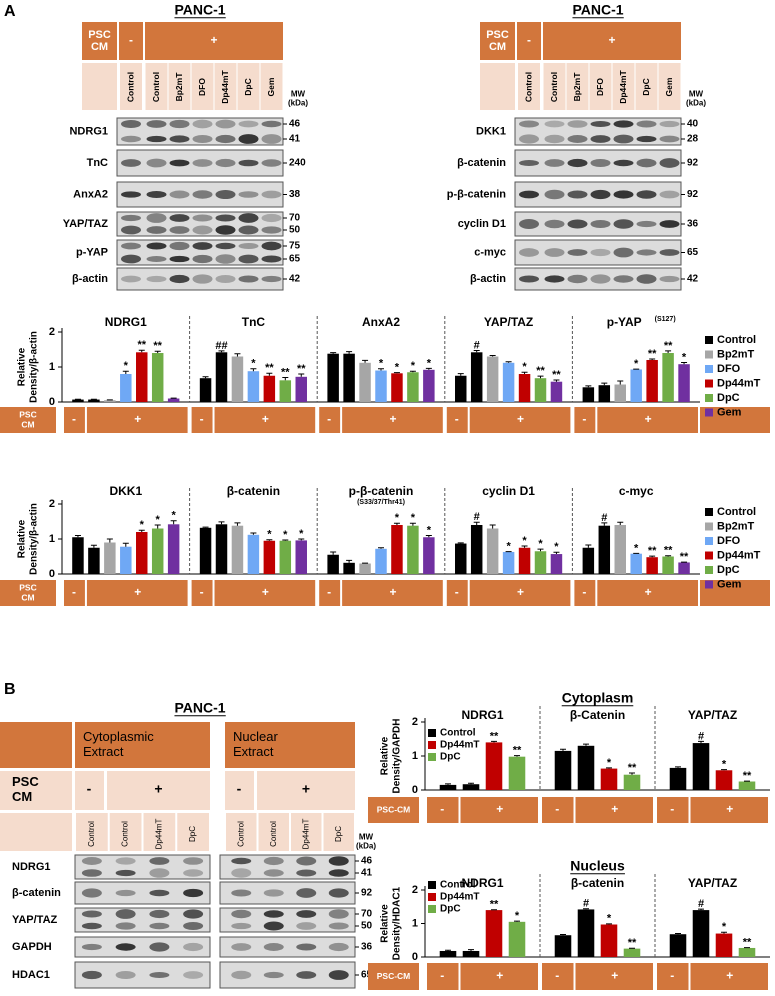 This screenshot has height=996, width=775. I want to click on blot-title: PANC-1, so click(199, 708).